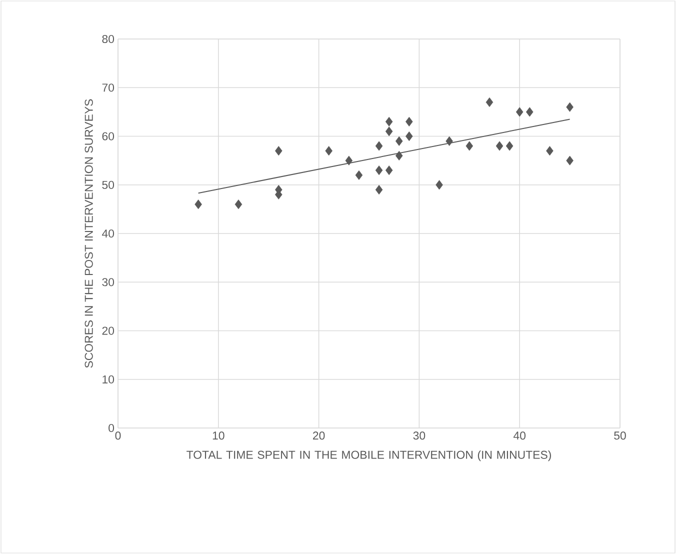  I want to click on y-tick-label: 50, so click(108, 184).